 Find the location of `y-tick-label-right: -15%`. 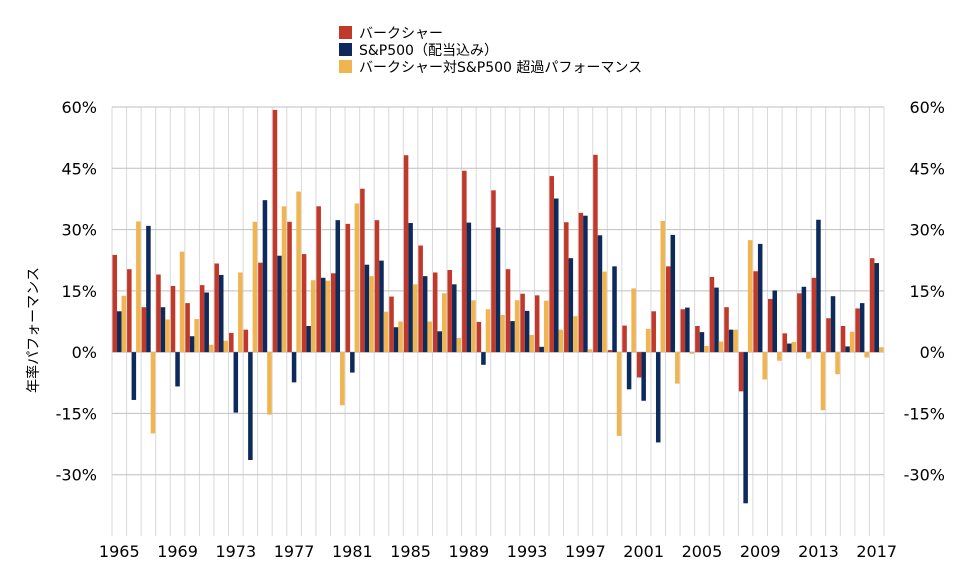

y-tick-label-right: -15% is located at coordinates (924, 413).